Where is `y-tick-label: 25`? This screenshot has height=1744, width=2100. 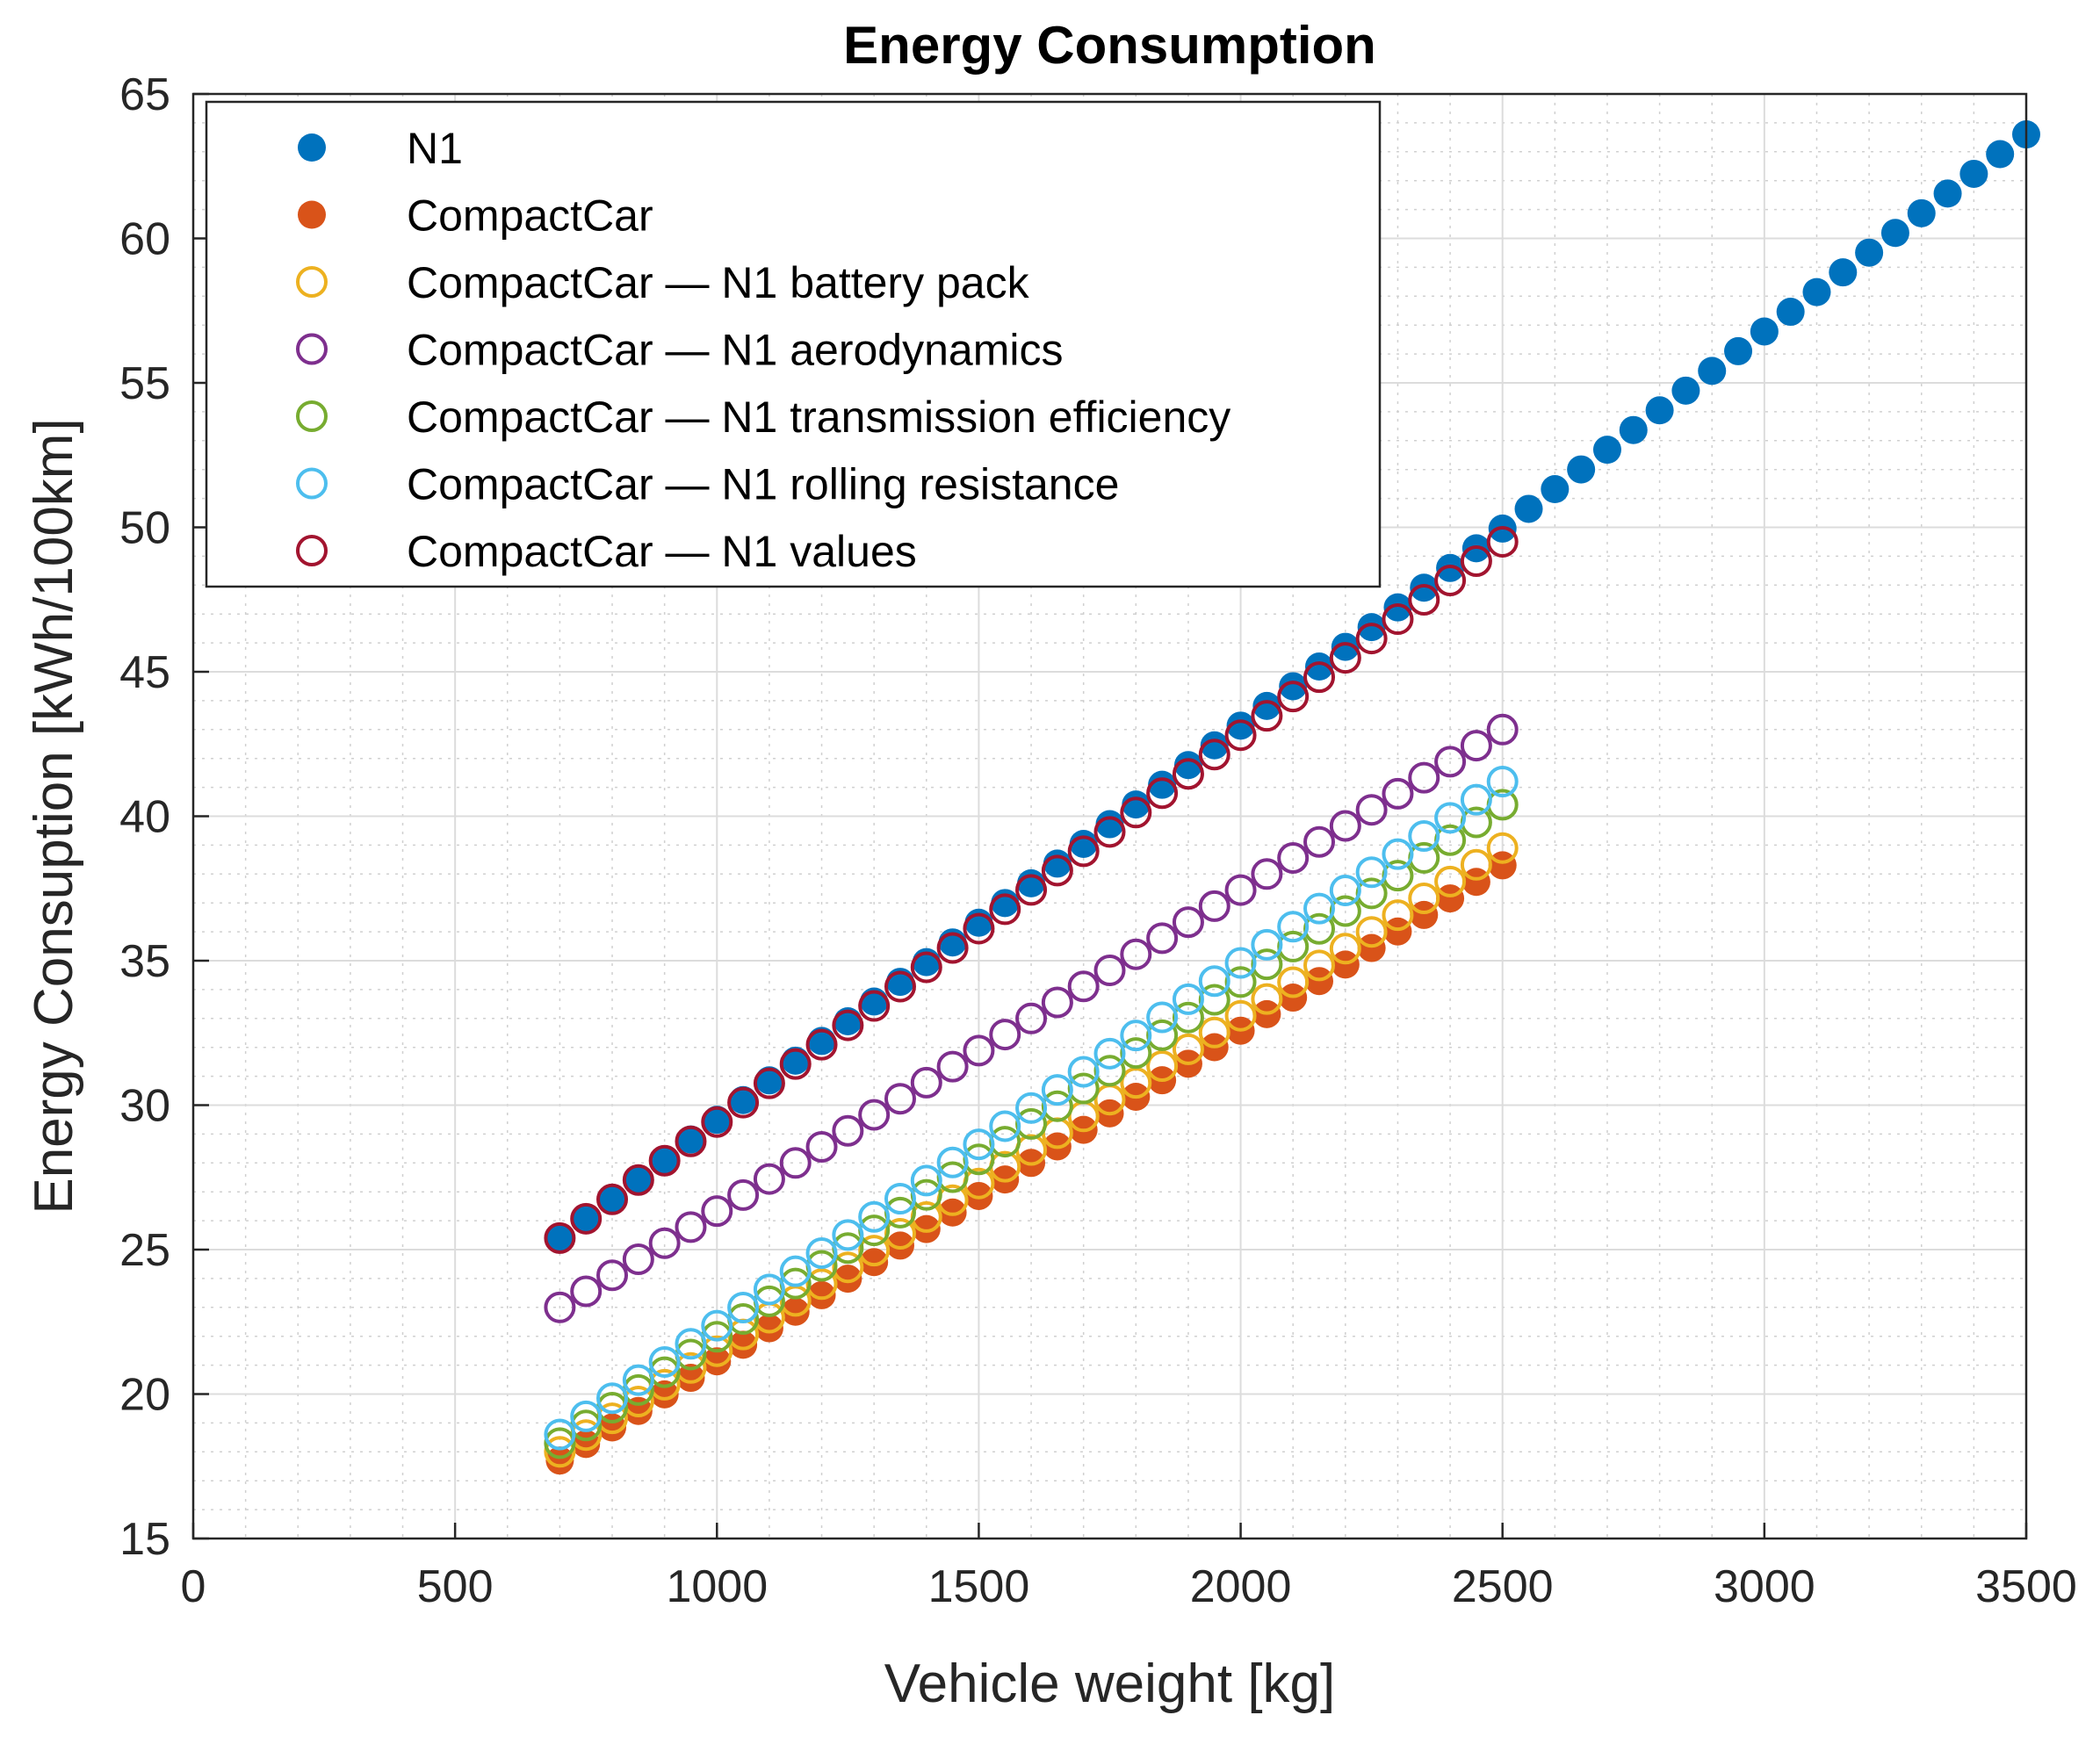
y-tick-label: 25 is located at coordinates (144, 1250).